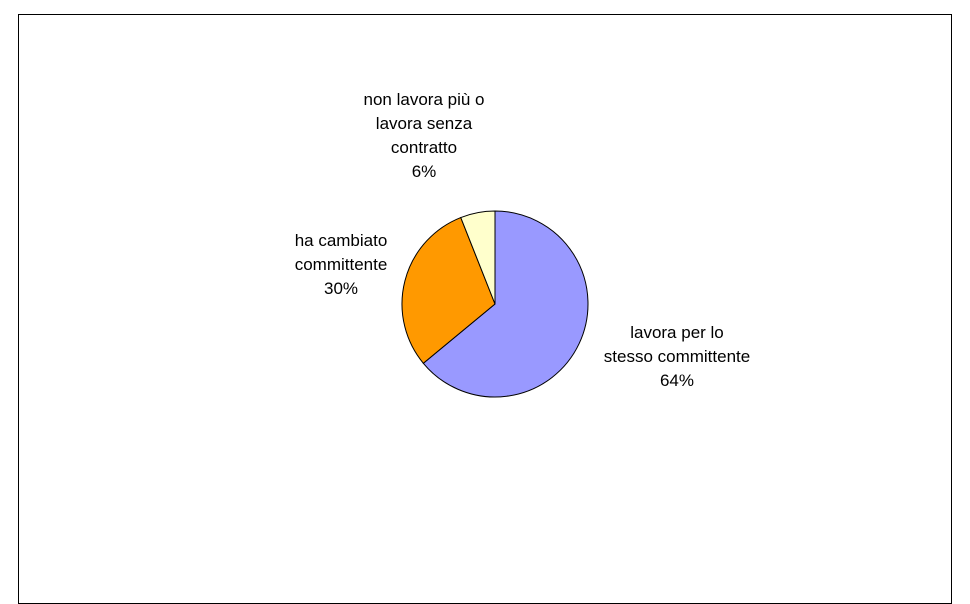 Image resolution: width=970 pixels, height=604 pixels. What do you see at coordinates (424, 147) in the screenshot?
I see `slice-label-line: contratto` at bounding box center [424, 147].